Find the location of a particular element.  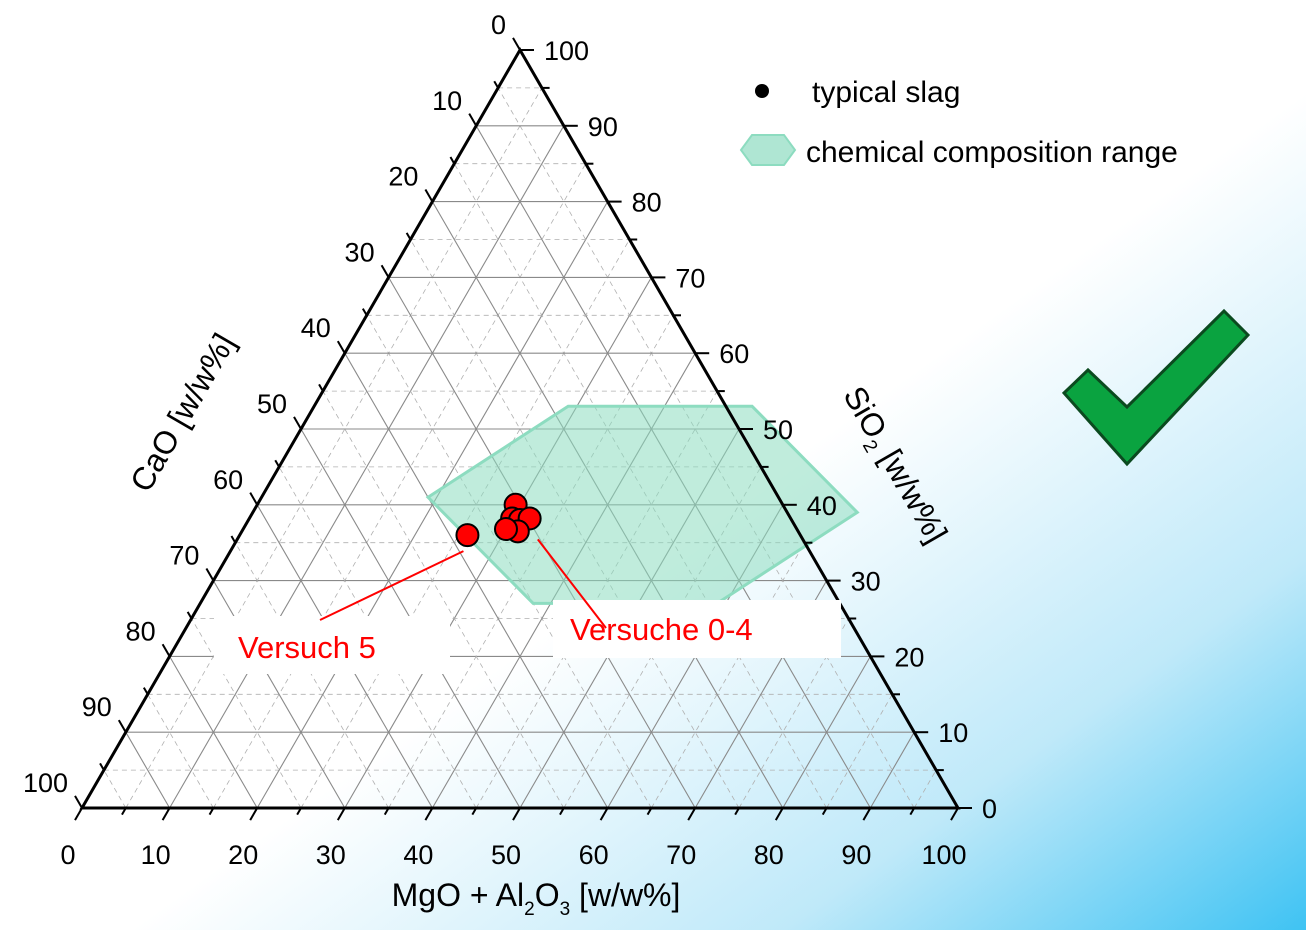

tick-label-right-50: 50 is located at coordinates (778, 430).